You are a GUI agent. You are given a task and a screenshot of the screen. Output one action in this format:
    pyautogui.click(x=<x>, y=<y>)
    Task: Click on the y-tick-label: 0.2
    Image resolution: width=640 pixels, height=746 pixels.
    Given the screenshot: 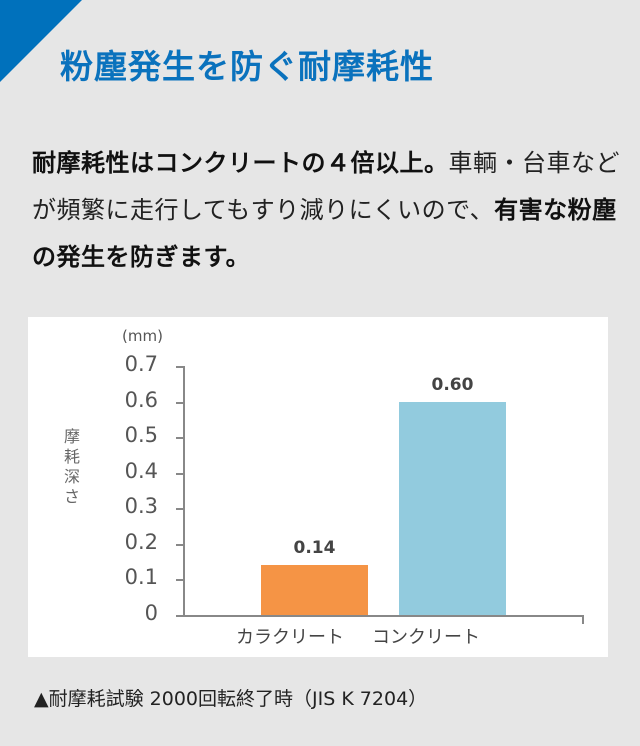 What is the action you would take?
    pyautogui.click(x=141, y=541)
    